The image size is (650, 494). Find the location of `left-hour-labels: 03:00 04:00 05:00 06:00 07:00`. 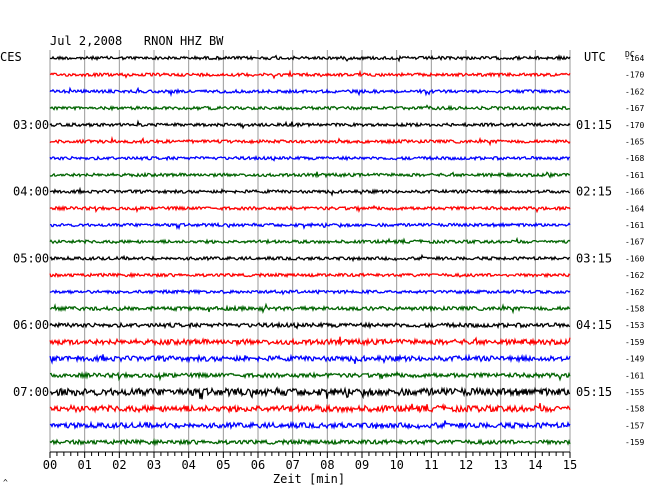

left-hour-labels: 03:00 04:00 05:00 06:00 07:00 is located at coordinates (31, 258).